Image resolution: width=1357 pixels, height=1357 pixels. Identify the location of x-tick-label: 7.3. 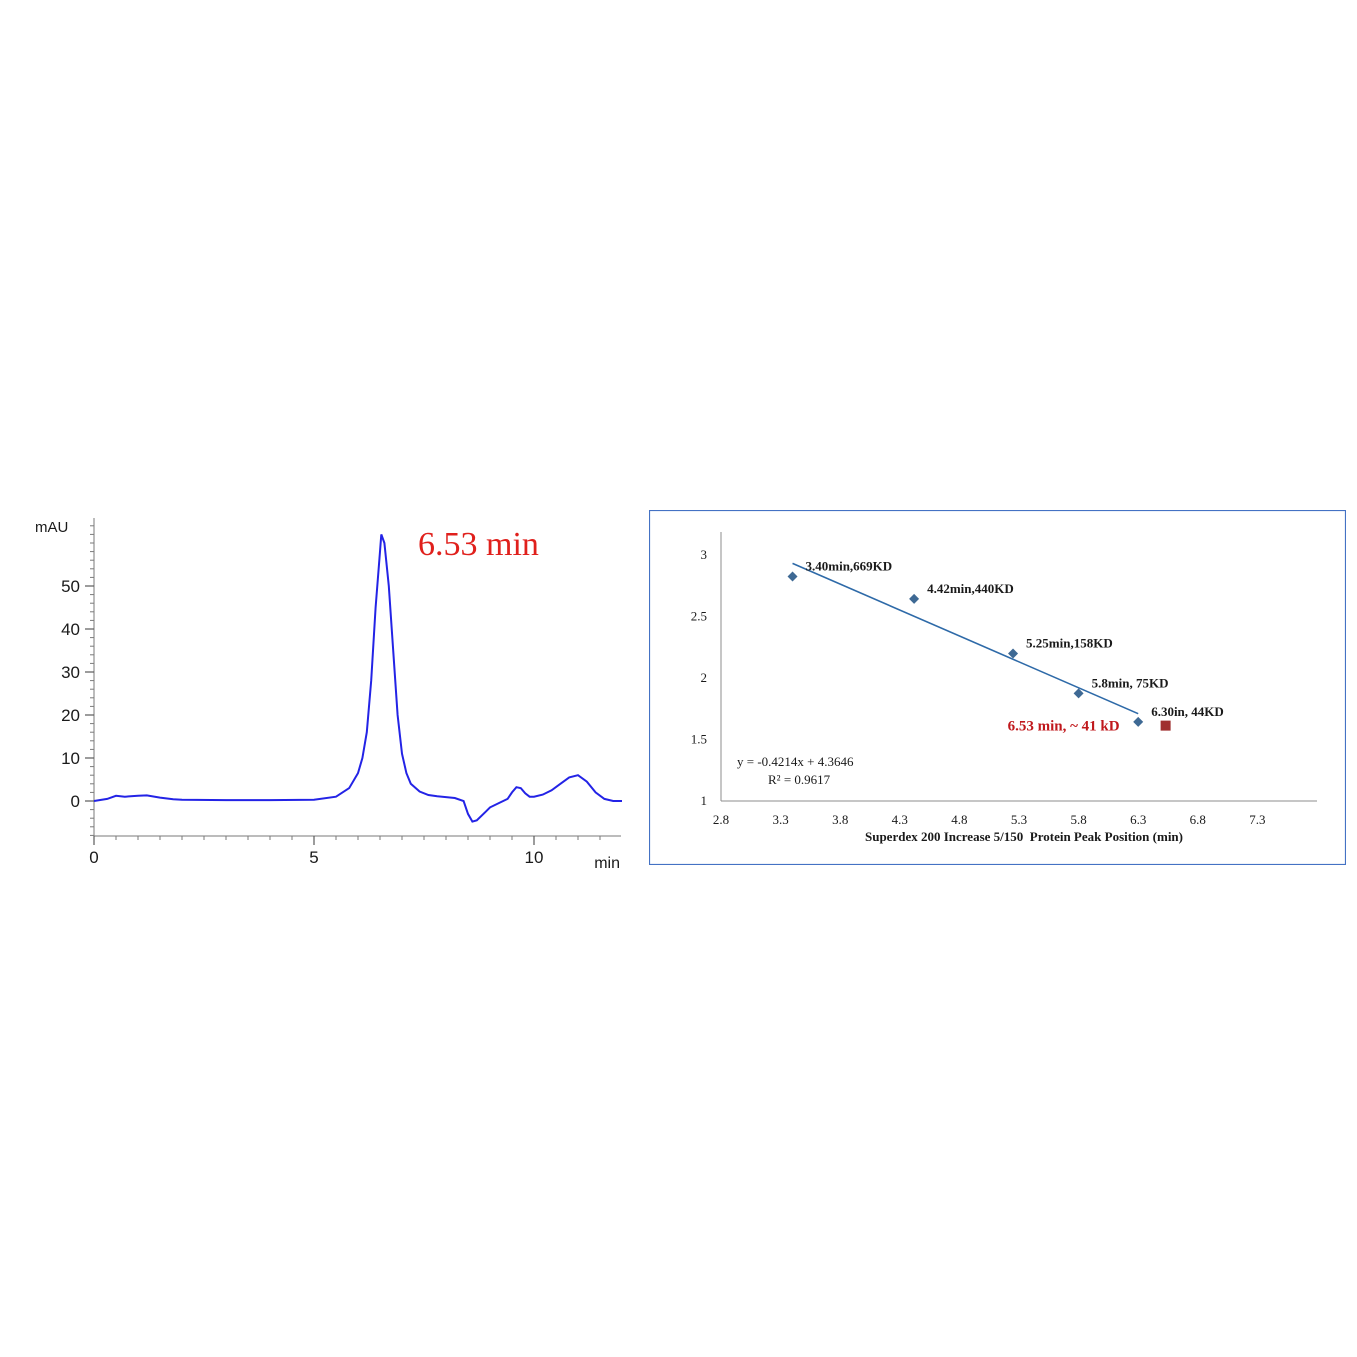
(1257, 819).